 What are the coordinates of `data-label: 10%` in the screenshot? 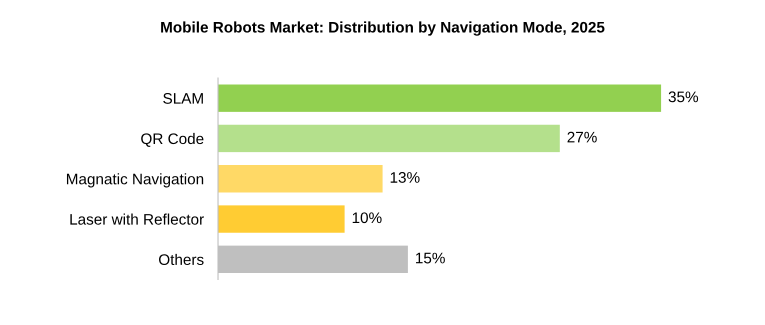 It's located at (367, 218).